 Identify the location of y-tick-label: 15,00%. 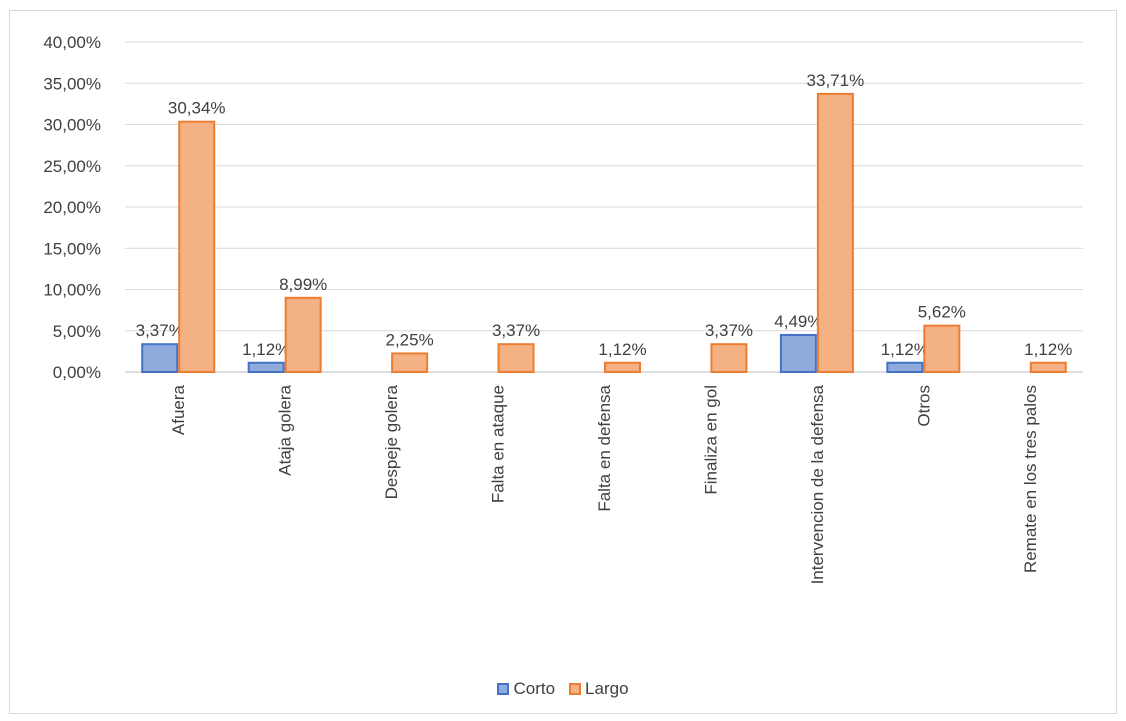
(72, 248).